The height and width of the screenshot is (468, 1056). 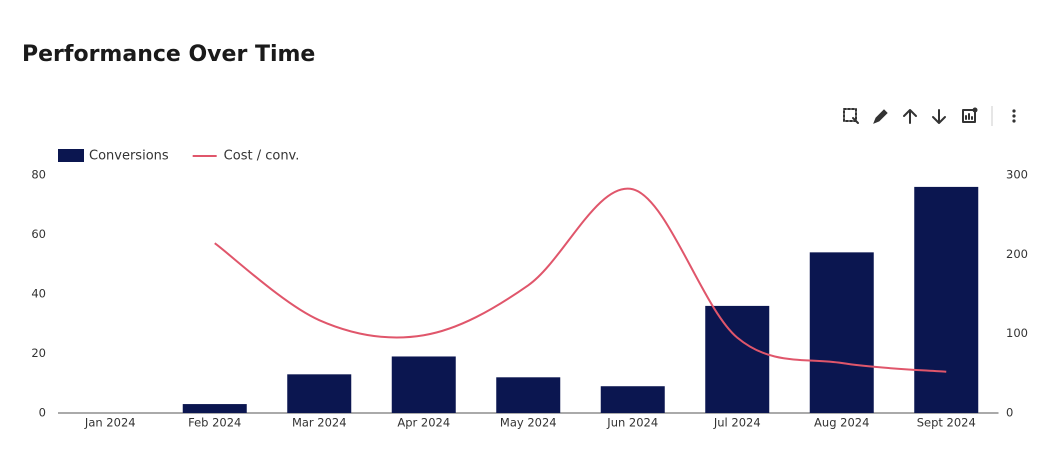 I want to click on y2-tick-label: 100, so click(x=1017, y=333).